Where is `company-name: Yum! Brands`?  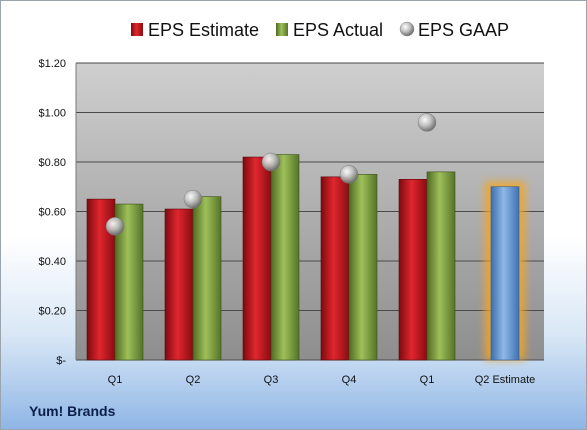 company-name: Yum! Brands is located at coordinates (72, 411).